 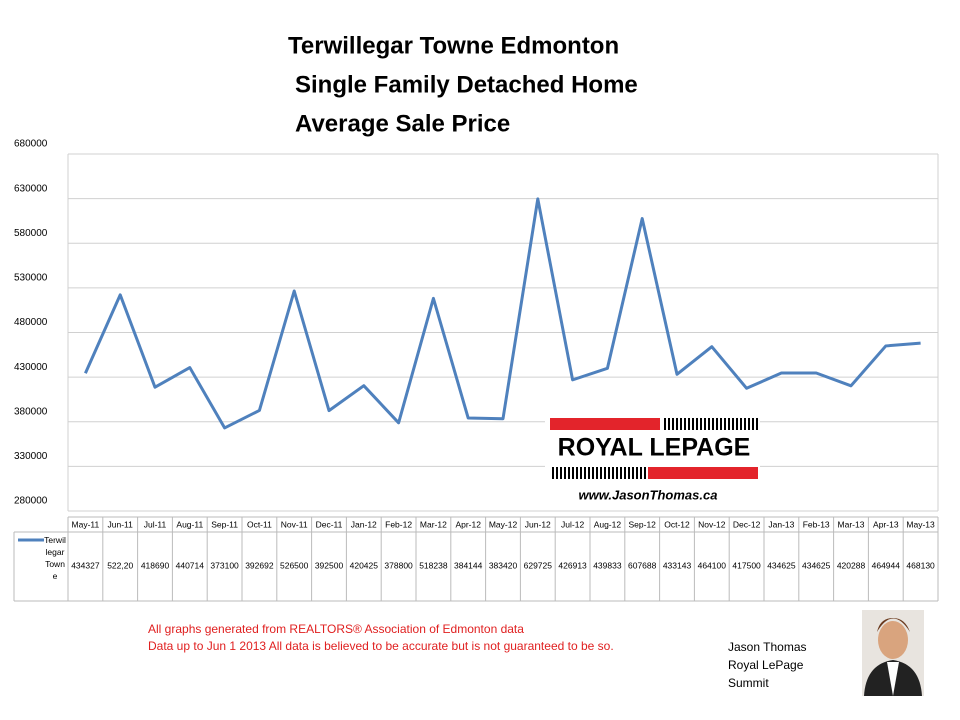 I want to click on table-value: 373100, so click(x=224, y=565).